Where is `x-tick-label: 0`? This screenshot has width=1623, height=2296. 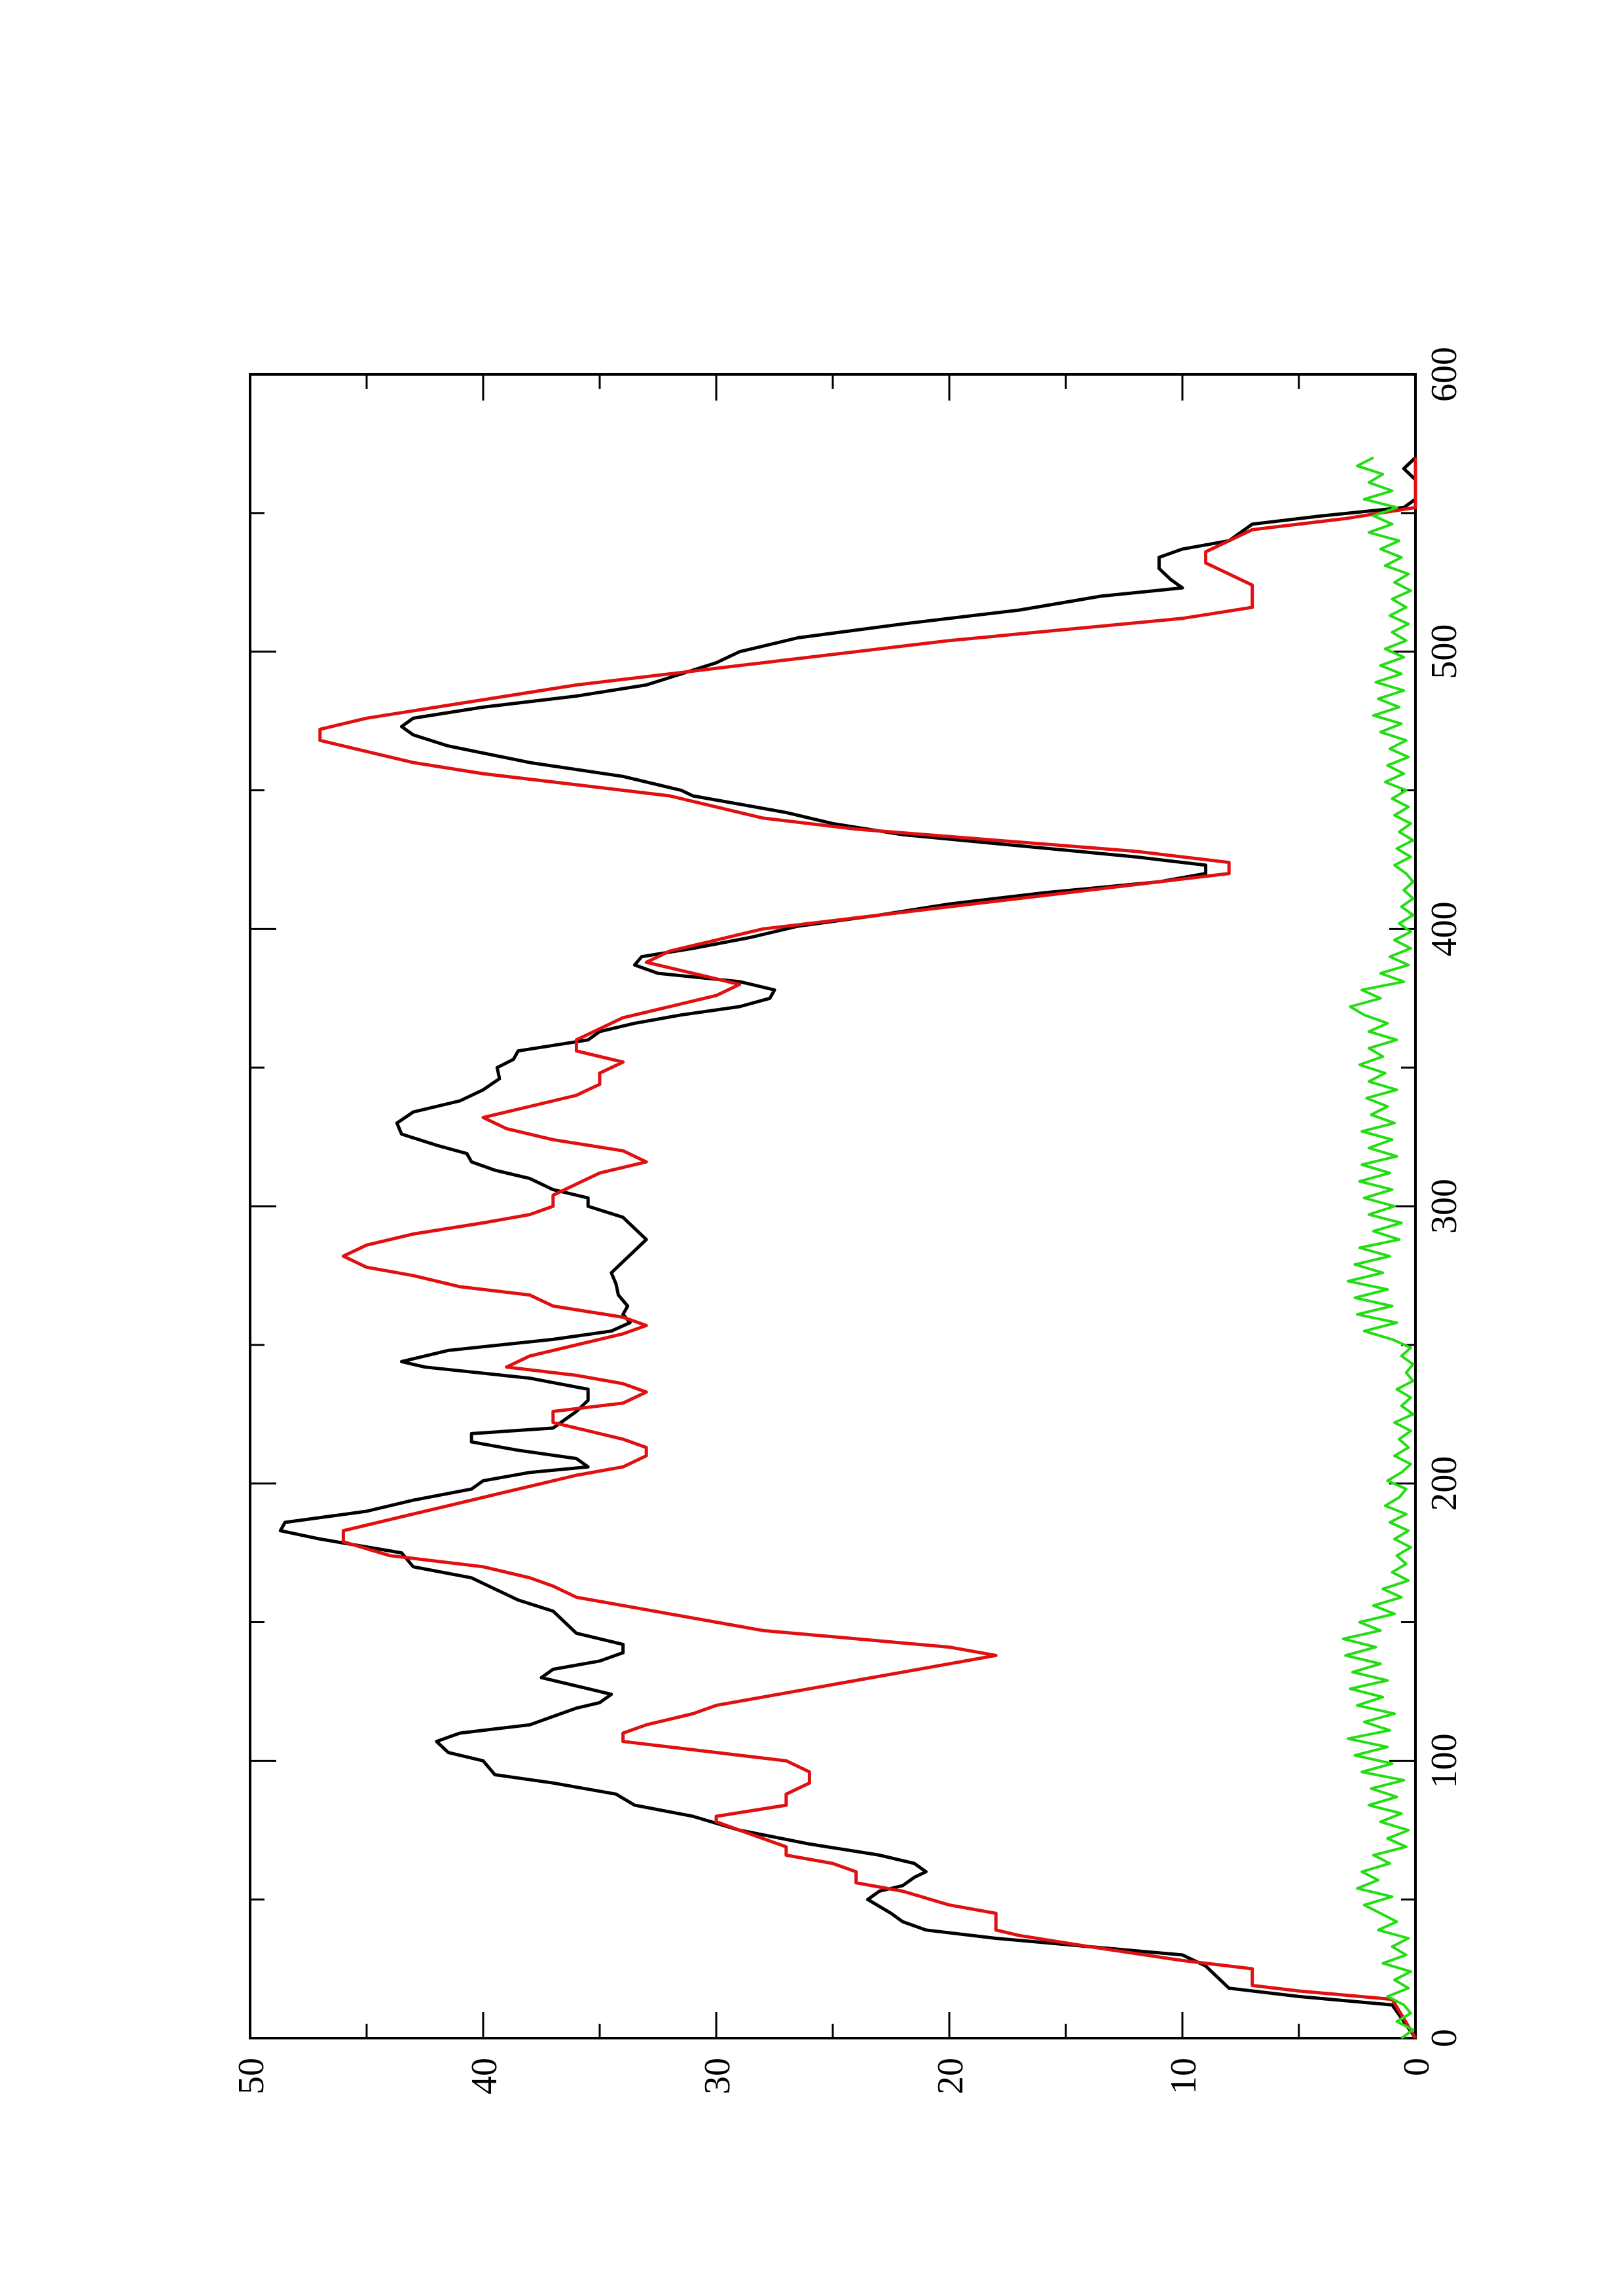 x-tick-label: 0 is located at coordinates (1444, 2038).